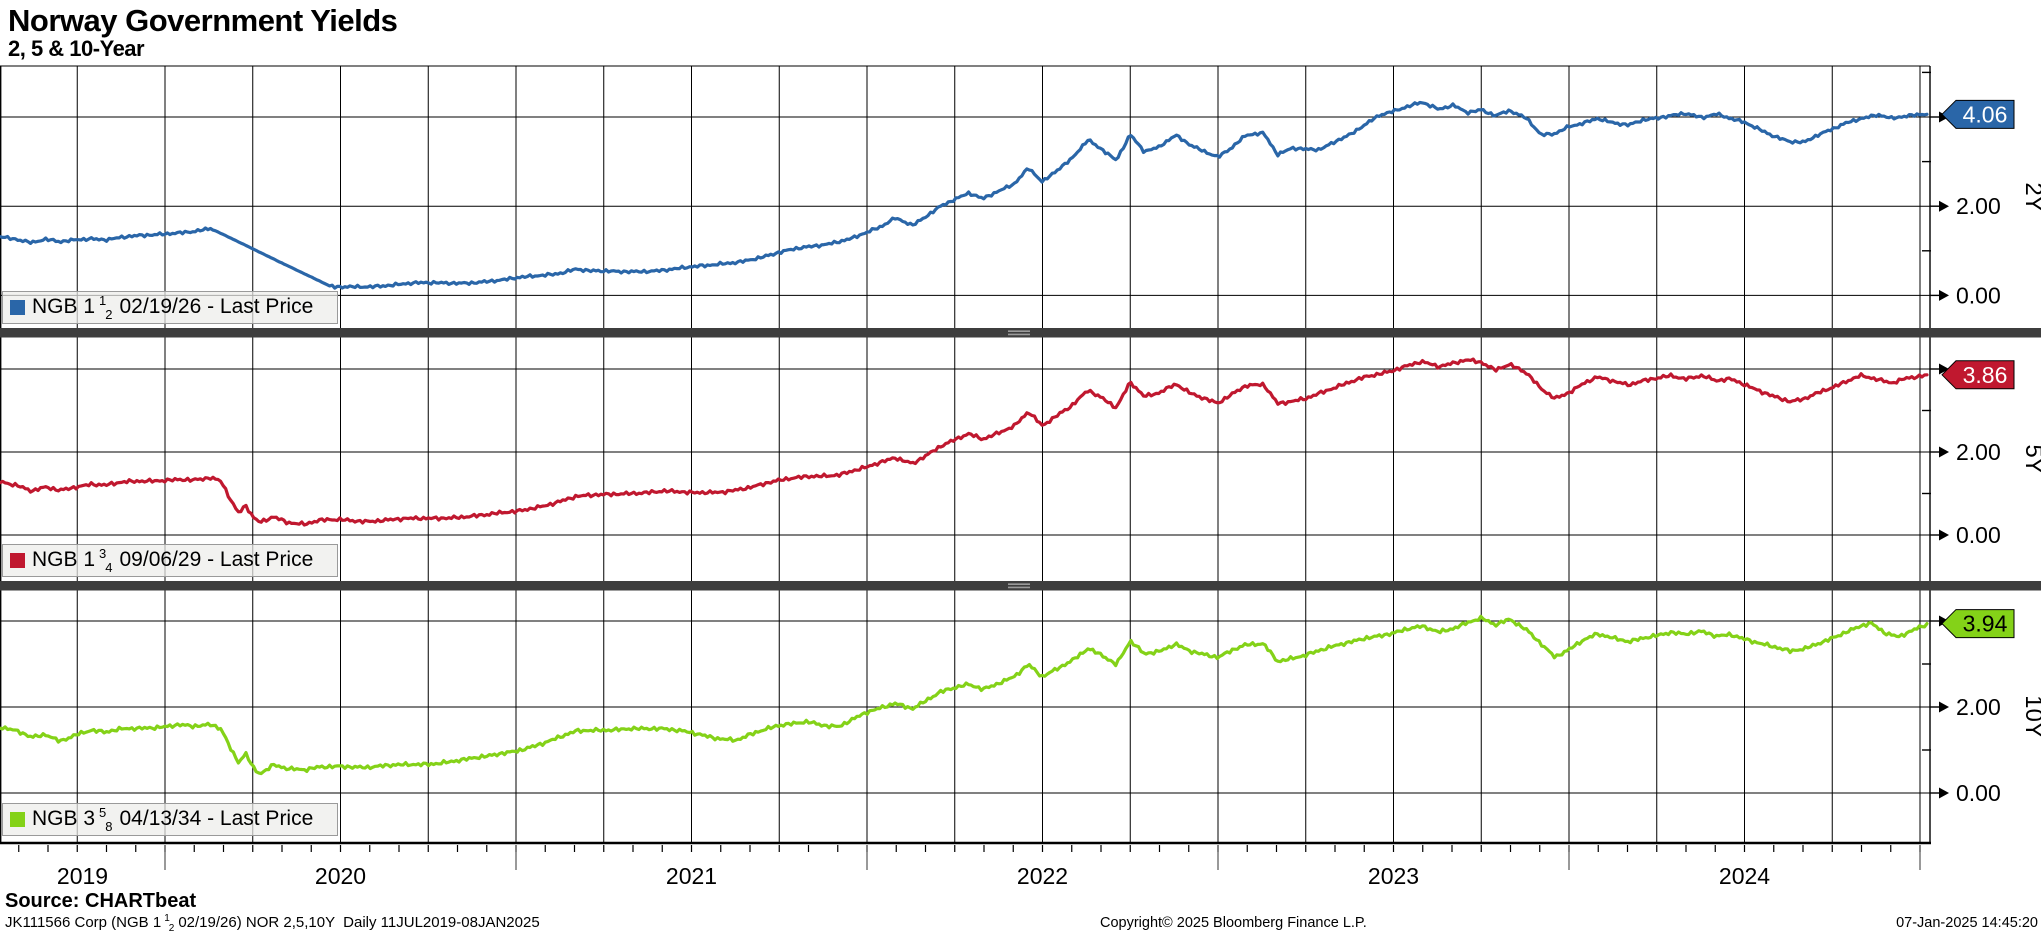 This screenshot has height=934, width=2041. Describe the element at coordinates (1985, 375) in the screenshot. I see `price-tag-value-5Y: 3.86` at that location.